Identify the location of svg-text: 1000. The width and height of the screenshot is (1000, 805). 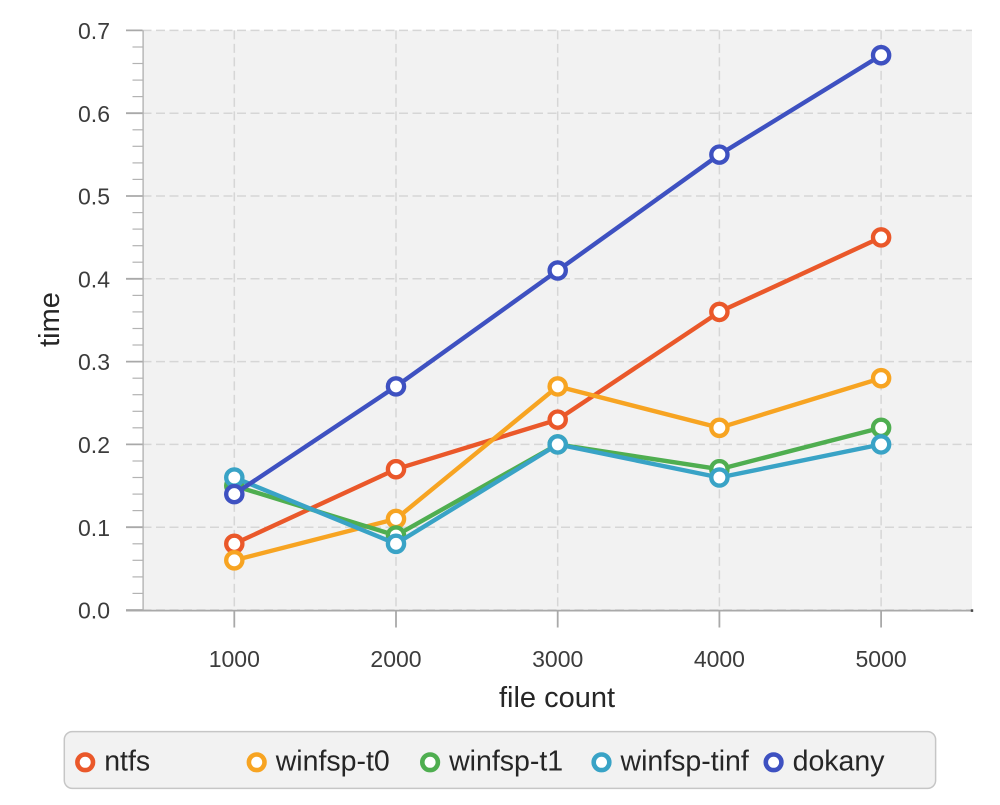
(234, 659).